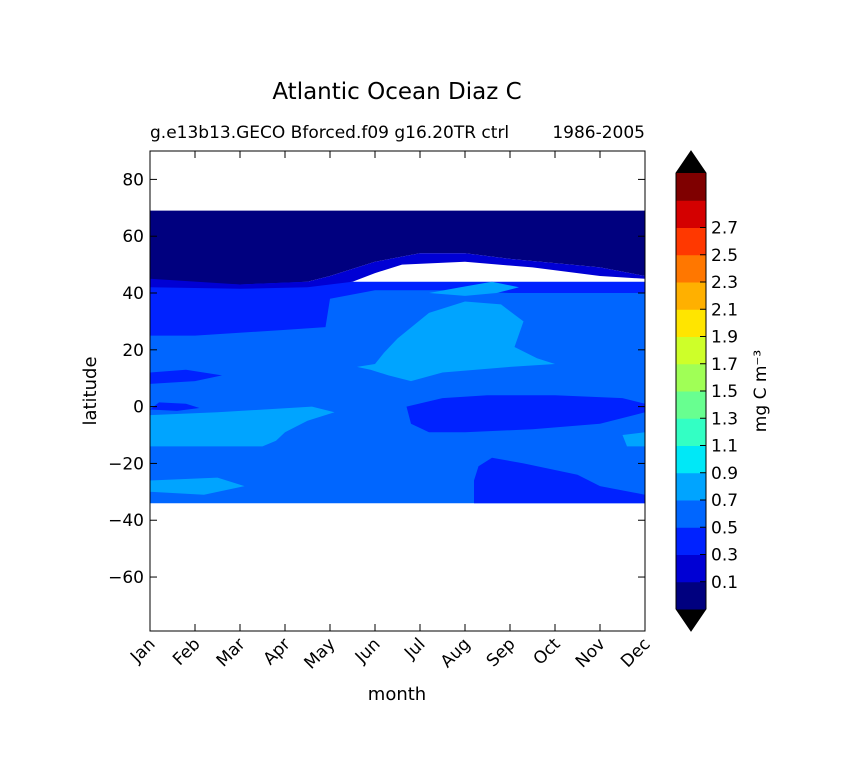  Describe the element at coordinates (396, 92) in the screenshot. I see `chart-title: Atlantic Ocean Diaz C` at that location.